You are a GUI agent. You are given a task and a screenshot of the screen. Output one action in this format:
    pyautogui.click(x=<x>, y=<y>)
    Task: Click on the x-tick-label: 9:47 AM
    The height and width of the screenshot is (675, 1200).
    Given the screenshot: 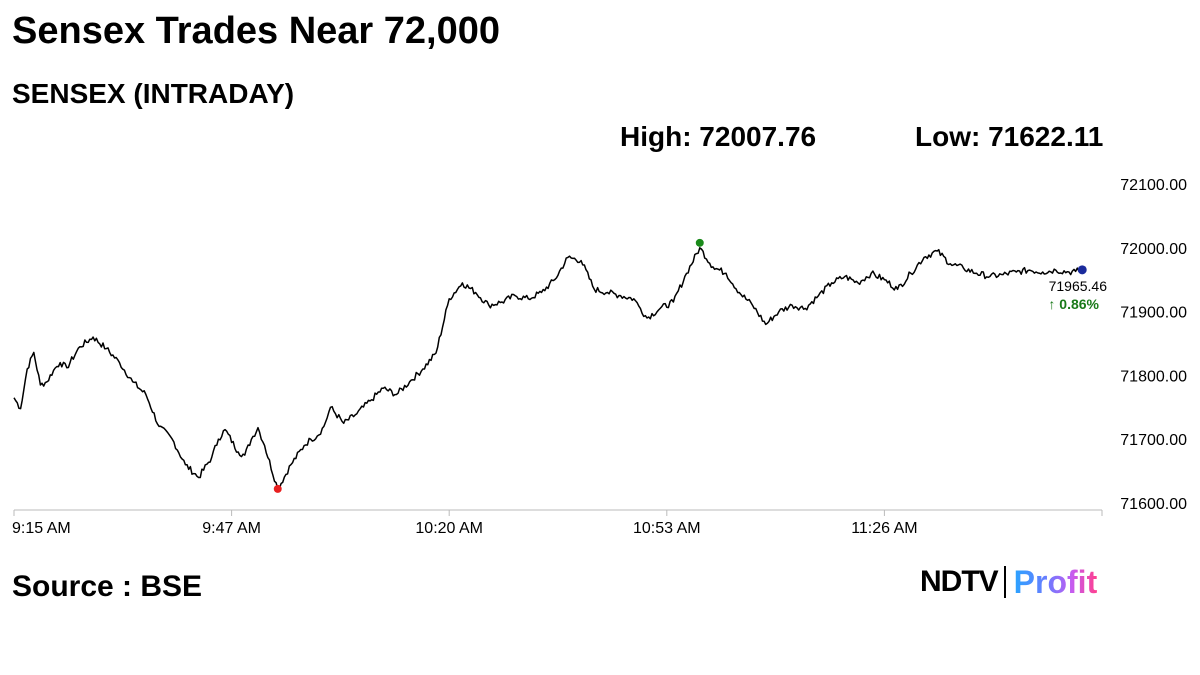 What is the action you would take?
    pyautogui.click(x=231, y=528)
    